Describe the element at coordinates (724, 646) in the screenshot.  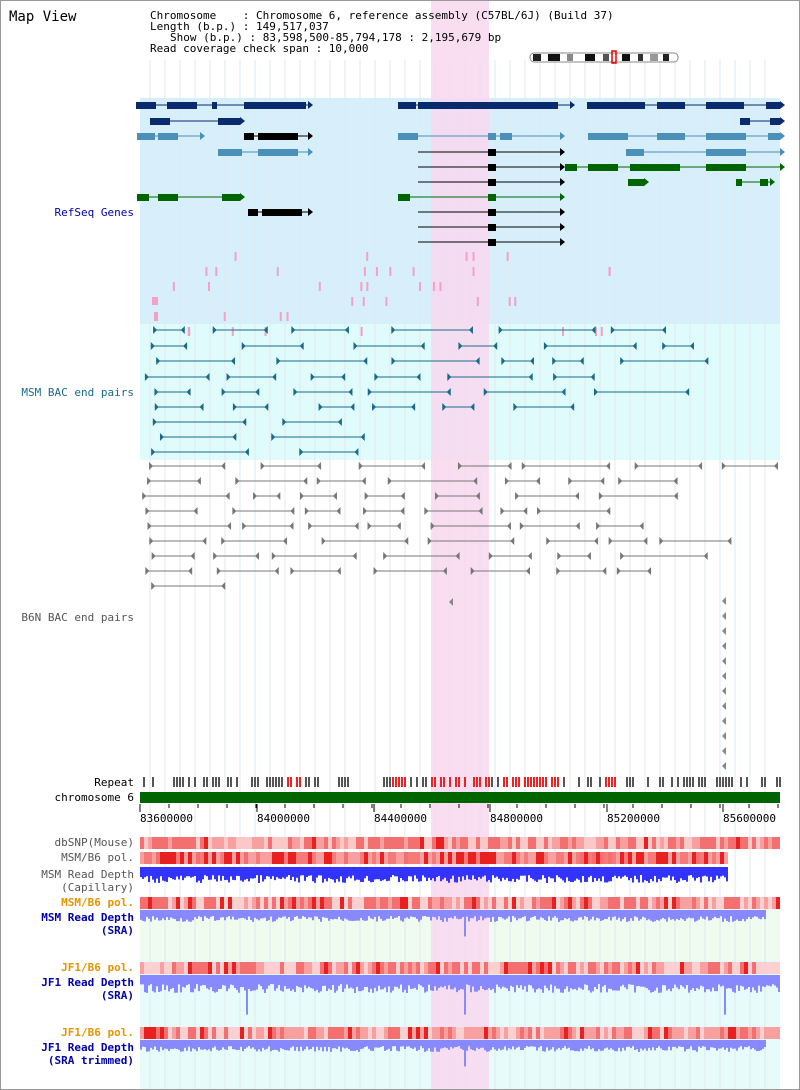
I see `b6n-bac-end` at that location.